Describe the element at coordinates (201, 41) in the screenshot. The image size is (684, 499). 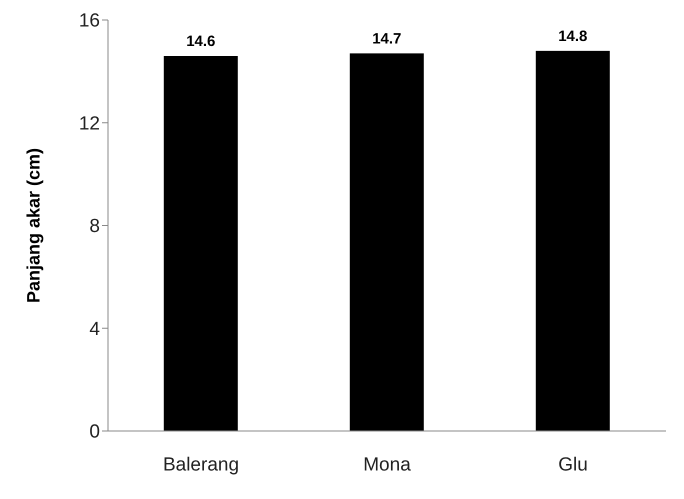
I see `data-label: 14.6` at that location.